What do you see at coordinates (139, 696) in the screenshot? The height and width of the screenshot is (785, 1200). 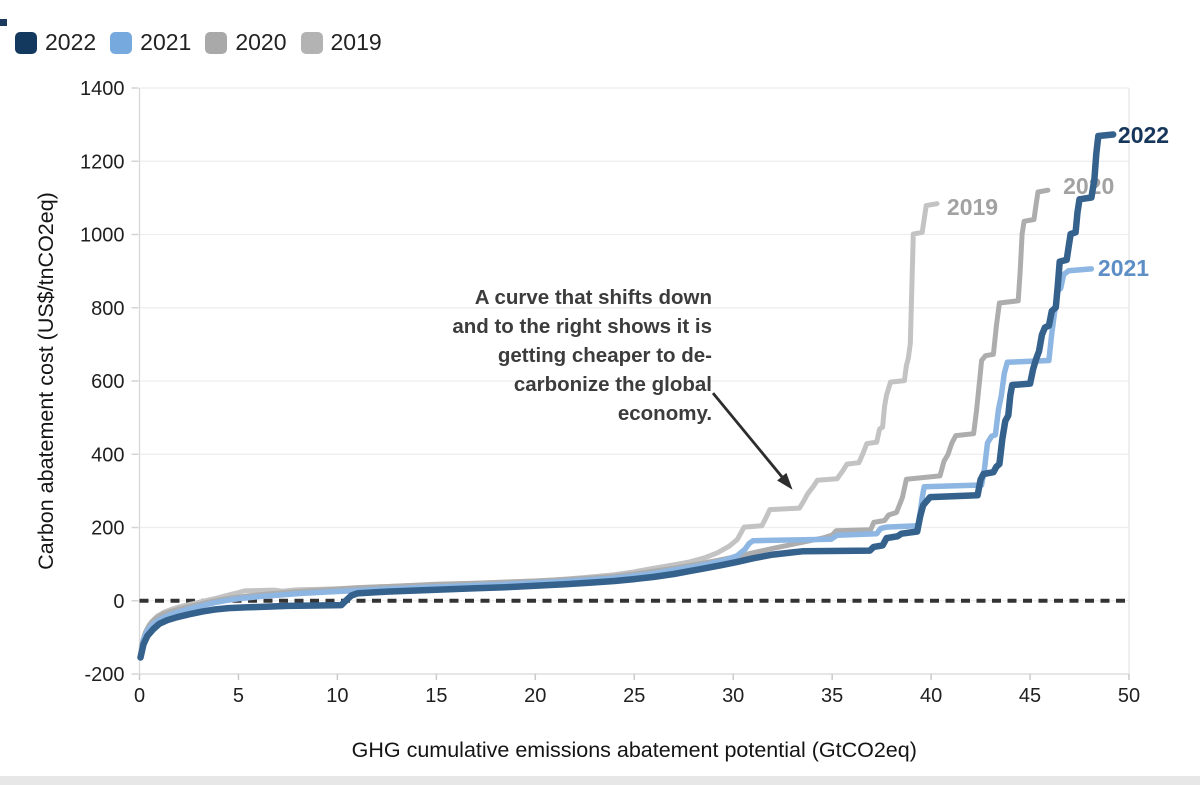 I see `x-tick-label-0: 0` at bounding box center [139, 696].